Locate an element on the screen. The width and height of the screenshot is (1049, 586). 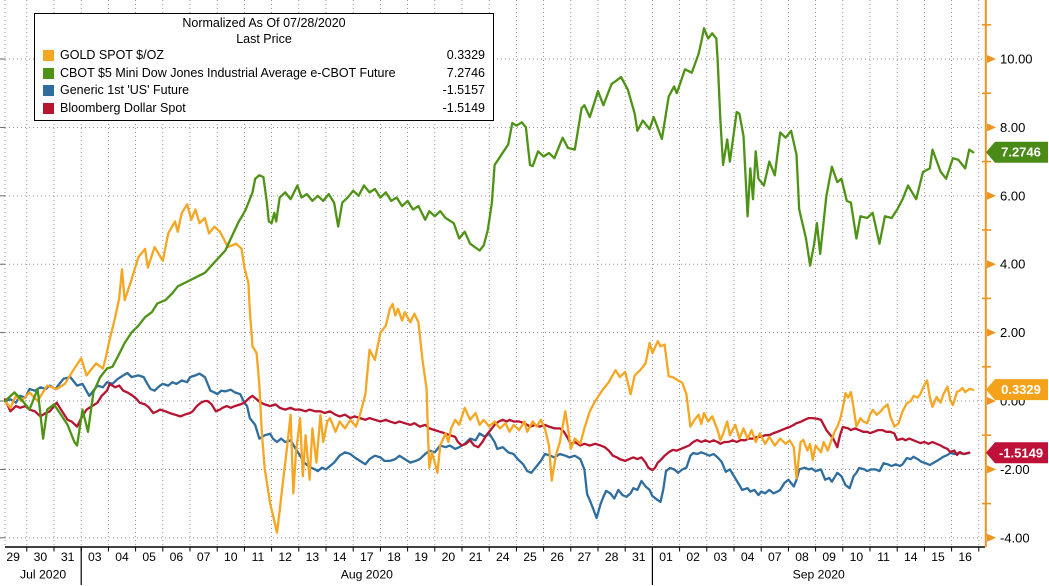
legend-label: GOLD SPOT $/OZ is located at coordinates (112, 55).